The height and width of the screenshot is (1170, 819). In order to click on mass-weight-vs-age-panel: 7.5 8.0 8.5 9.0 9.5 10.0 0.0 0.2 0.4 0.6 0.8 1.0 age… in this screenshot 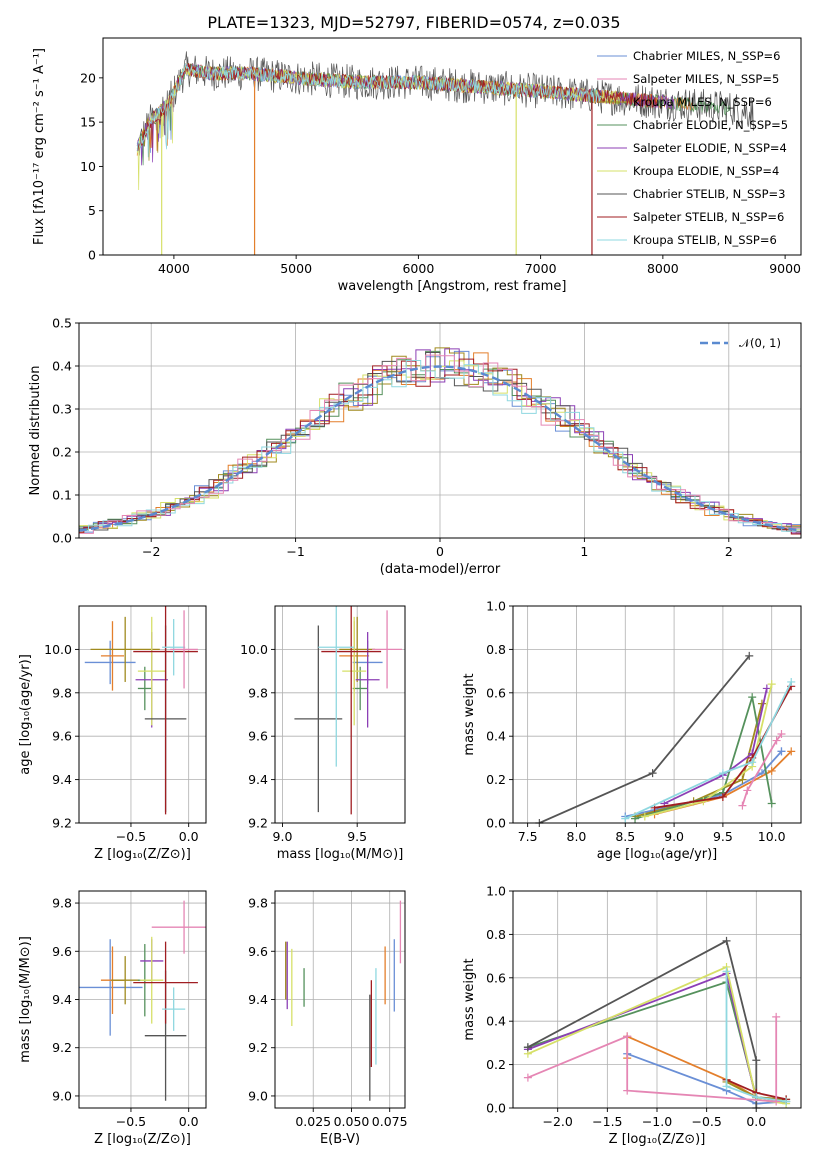, I will do `click(632, 730)`.